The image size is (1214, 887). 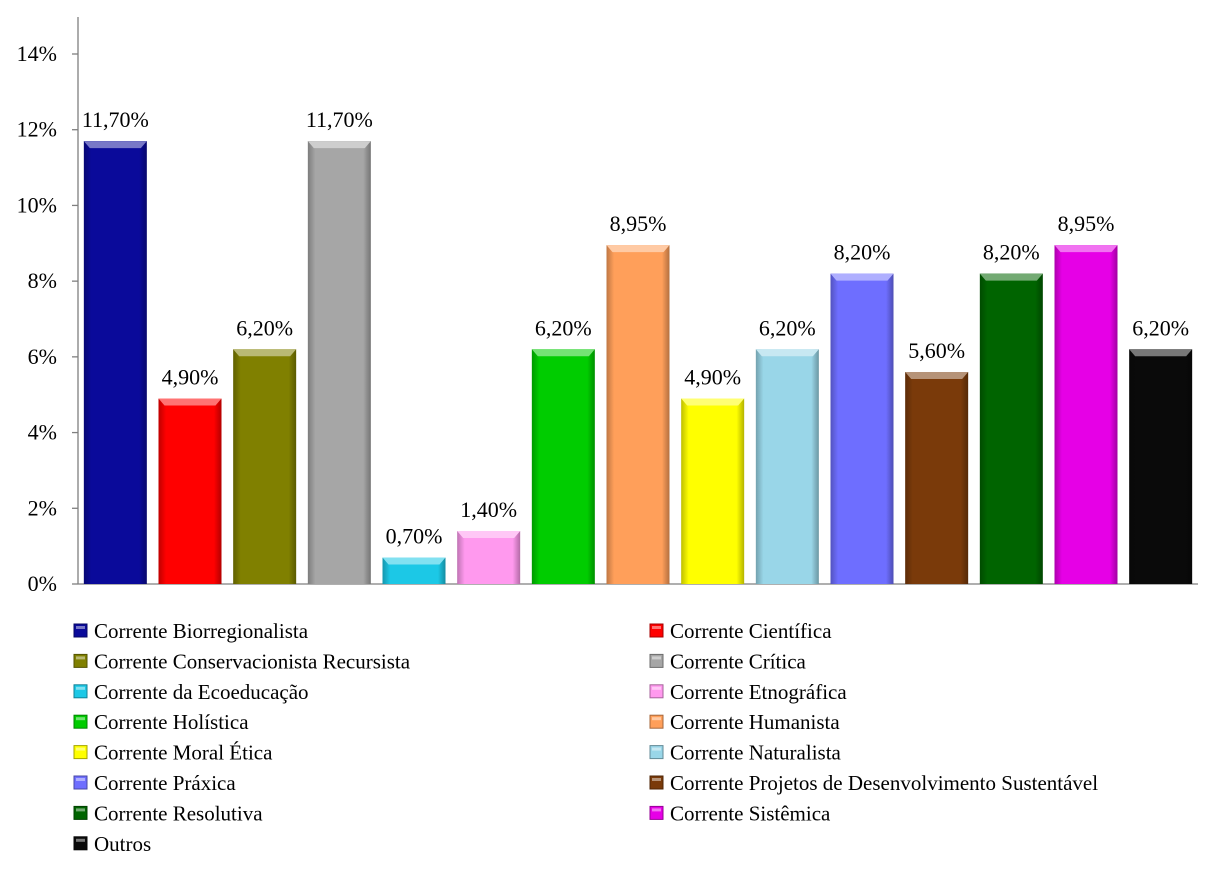 I want to click on legend-item: Corrente Práxica, so click(x=154, y=783).